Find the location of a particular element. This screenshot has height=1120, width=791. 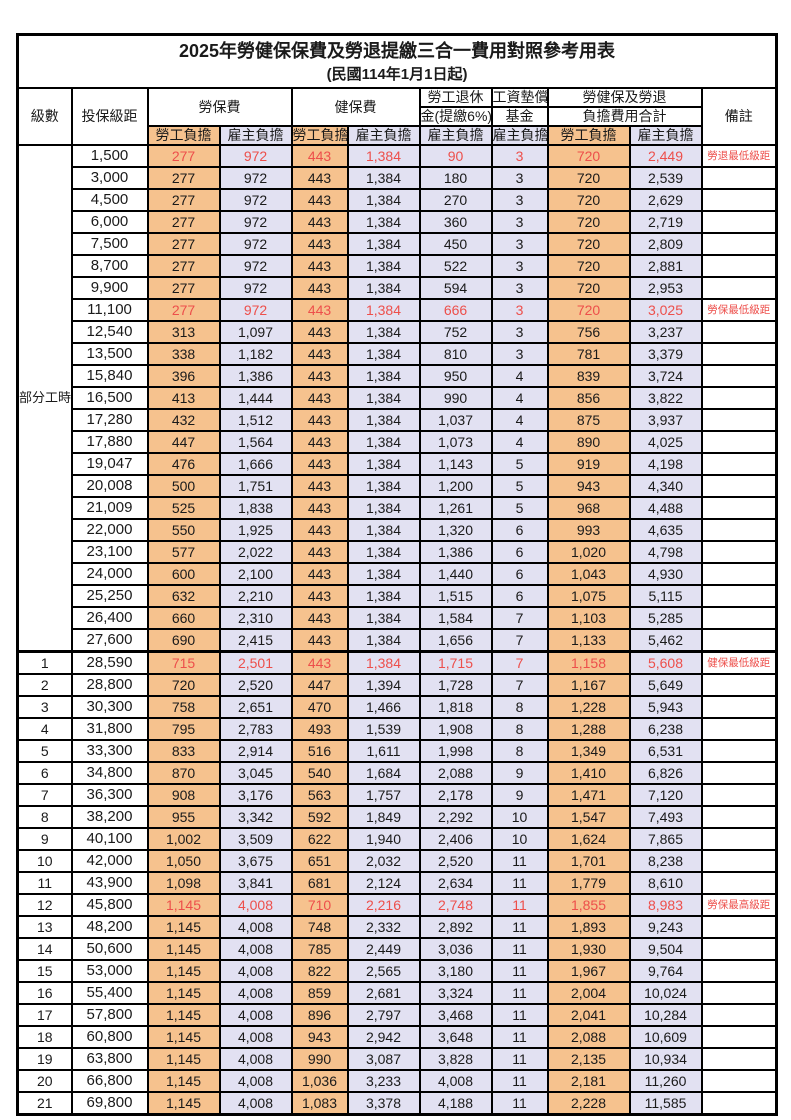

bracket-cell: 16,500 is located at coordinates (109, 398).